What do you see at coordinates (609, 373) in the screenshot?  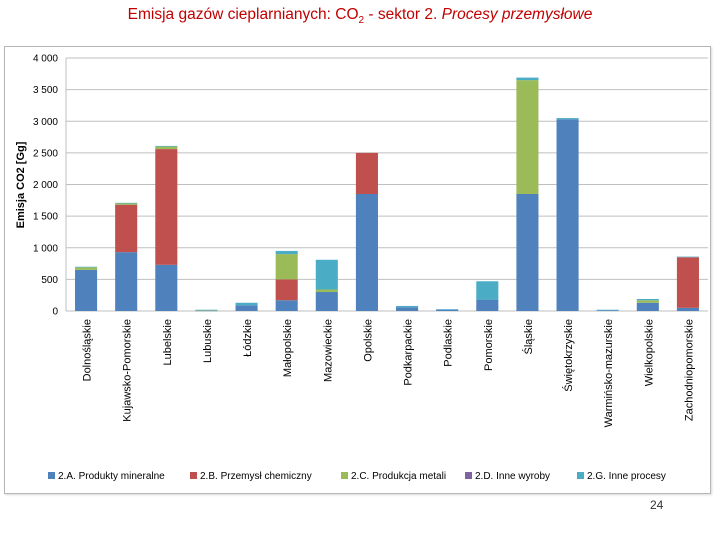 I see `x-tick-label: Warmińsko-mazurskie` at bounding box center [609, 373].